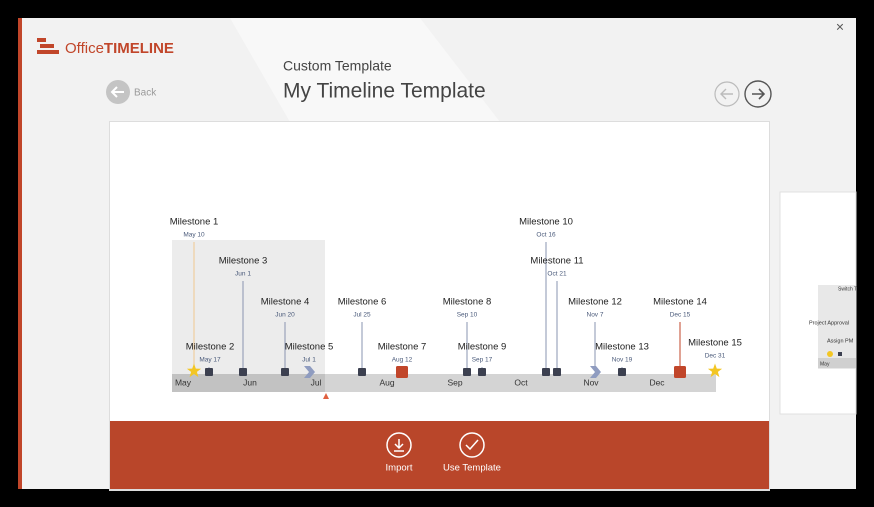 The image size is (874, 507). What do you see at coordinates (402, 360) in the screenshot?
I see `milestone-date: Aug 12` at bounding box center [402, 360].